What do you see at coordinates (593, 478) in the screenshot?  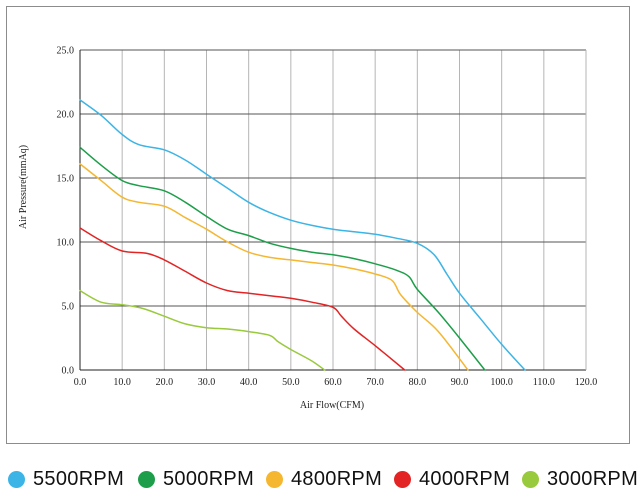 I see `legend-label: 3000RPM` at bounding box center [593, 478].